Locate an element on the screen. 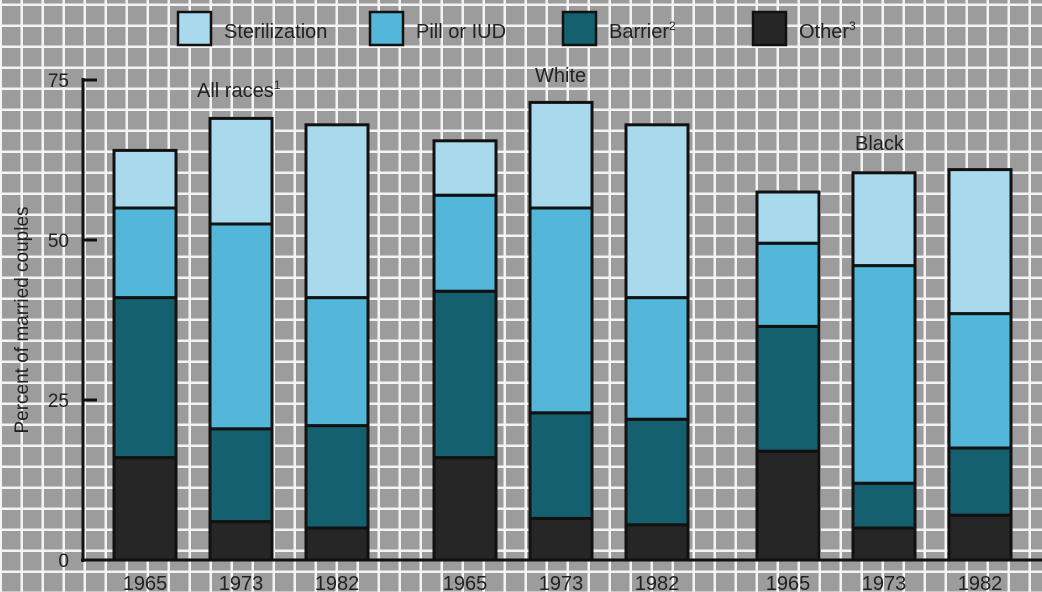  x-axis-labels: 1965 1973 1982 1965 1973 1982 1965 1973 1982 is located at coordinates (563, 582).